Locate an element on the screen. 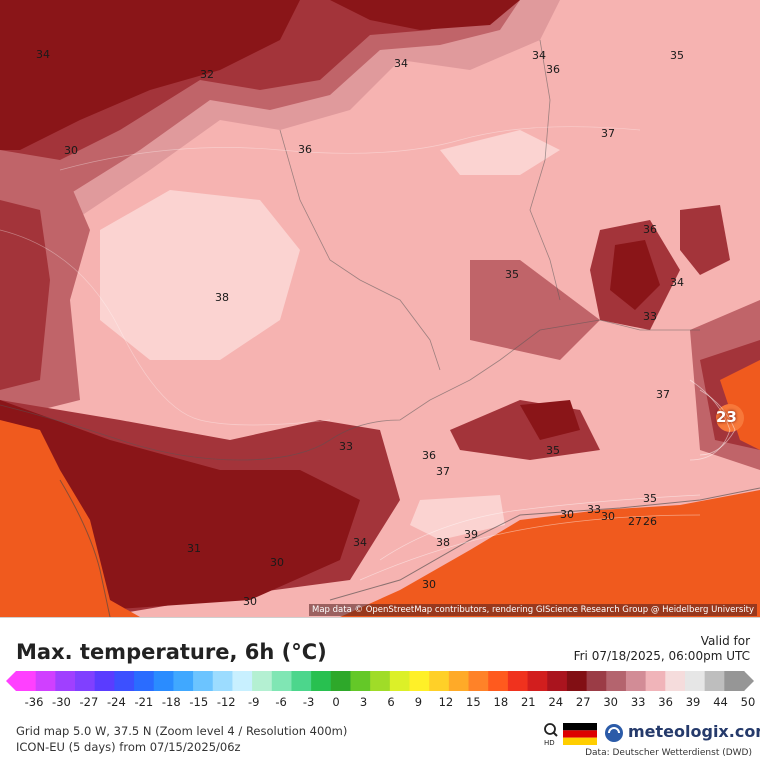  colorbar-tick-label: 6 is located at coordinates (391, 702).